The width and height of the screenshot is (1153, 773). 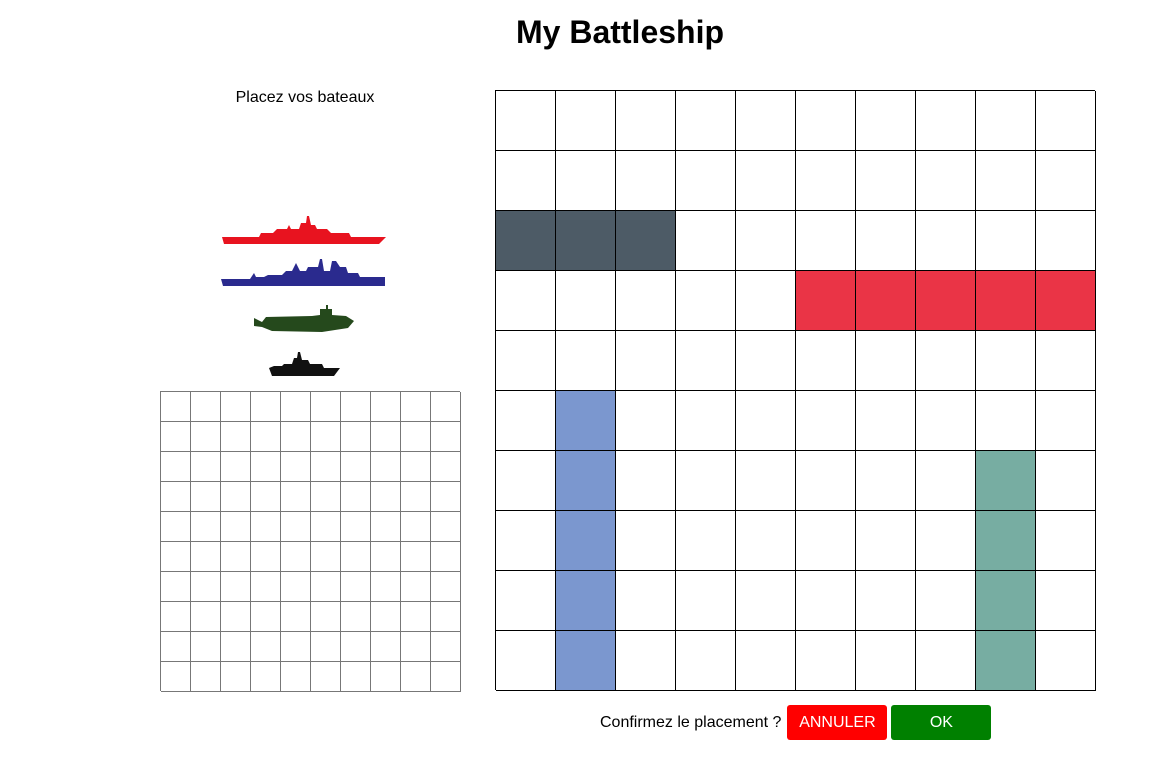 I want to click on battleship-icon, so click(x=304, y=230).